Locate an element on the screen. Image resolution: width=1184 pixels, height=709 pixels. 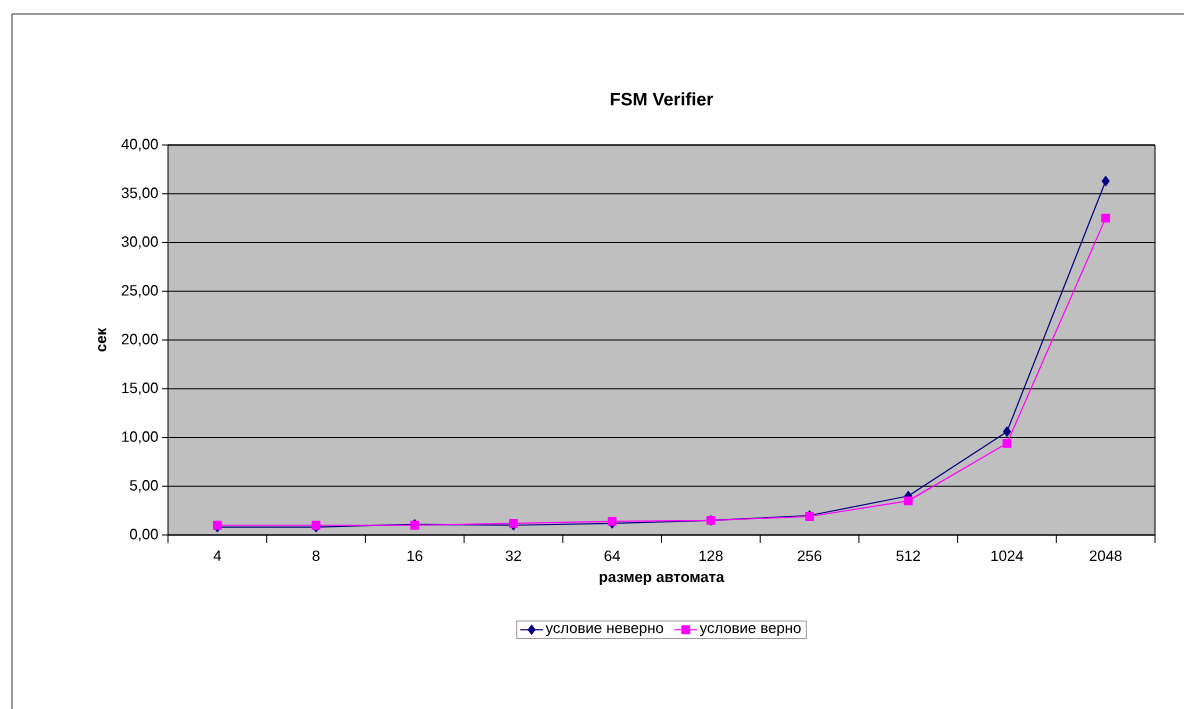
y-tick-label: 25,00 is located at coordinates (139, 291).